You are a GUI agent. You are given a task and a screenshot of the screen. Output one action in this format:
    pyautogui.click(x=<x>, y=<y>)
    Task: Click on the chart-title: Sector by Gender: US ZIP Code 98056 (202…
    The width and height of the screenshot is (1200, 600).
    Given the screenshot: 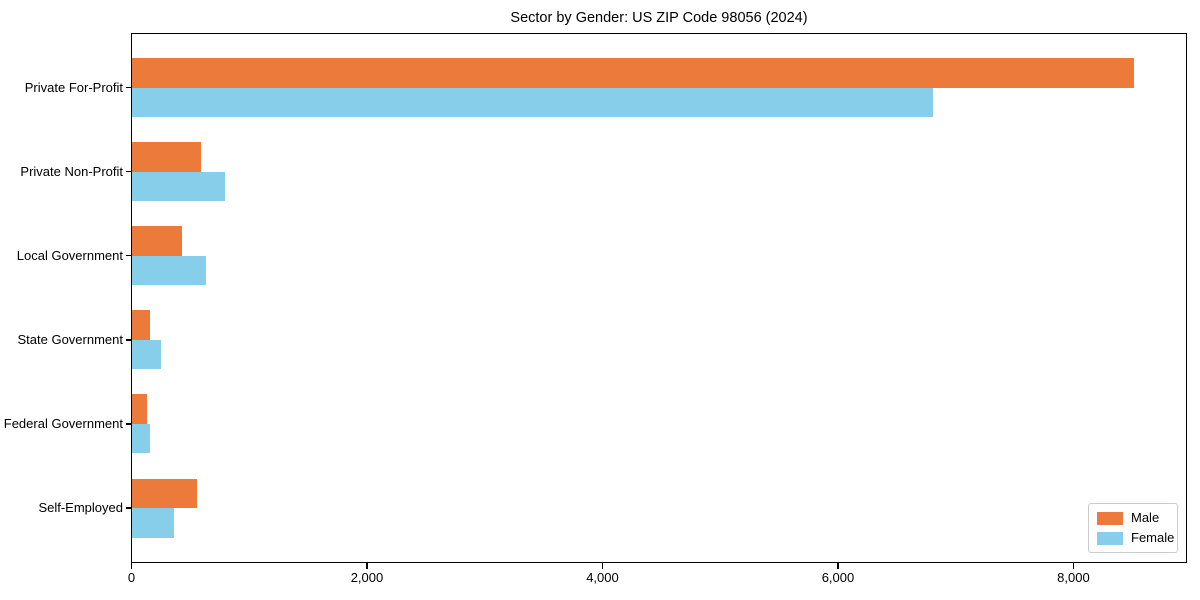 What is the action you would take?
    pyautogui.click(x=659, y=18)
    